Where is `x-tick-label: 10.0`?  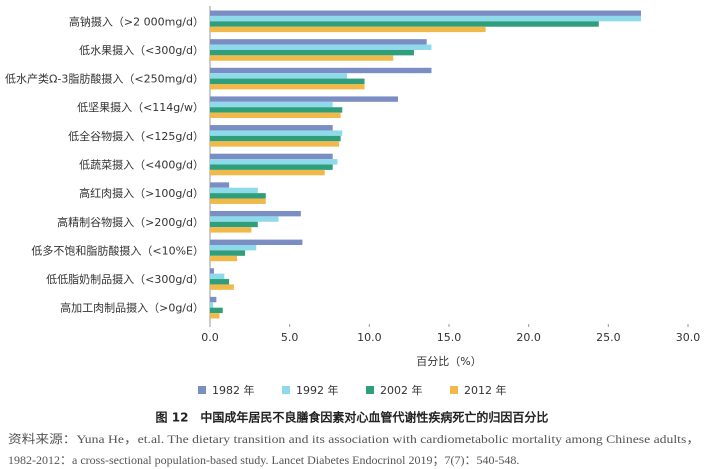 x-tick-label: 10.0 is located at coordinates (369, 337).